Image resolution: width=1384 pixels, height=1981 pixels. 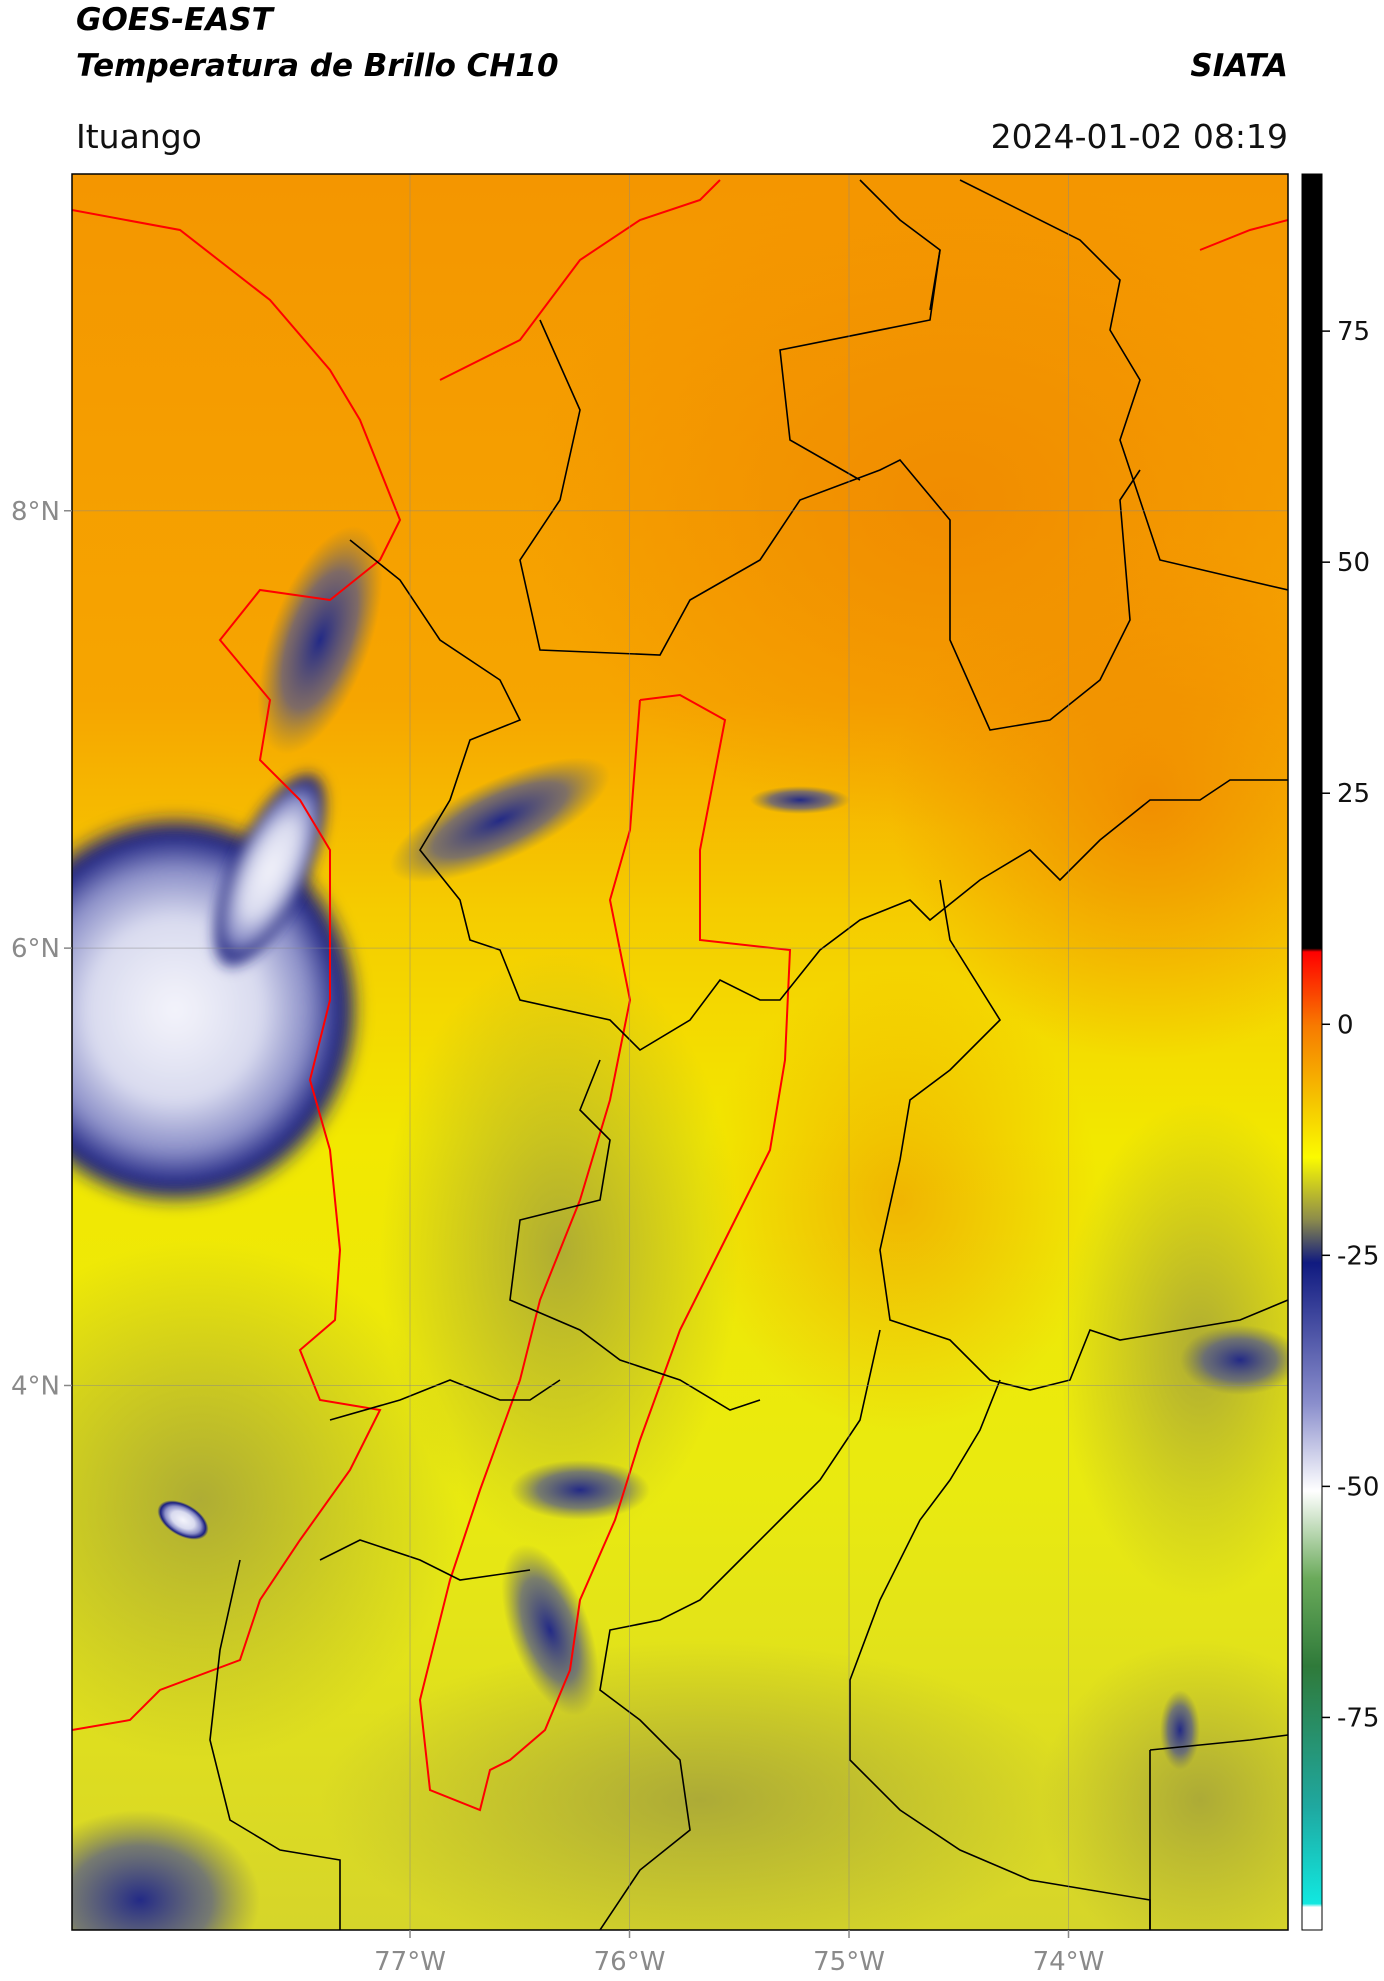 I want to click on colorbar-tick-label: 75, so click(x=1353, y=332).